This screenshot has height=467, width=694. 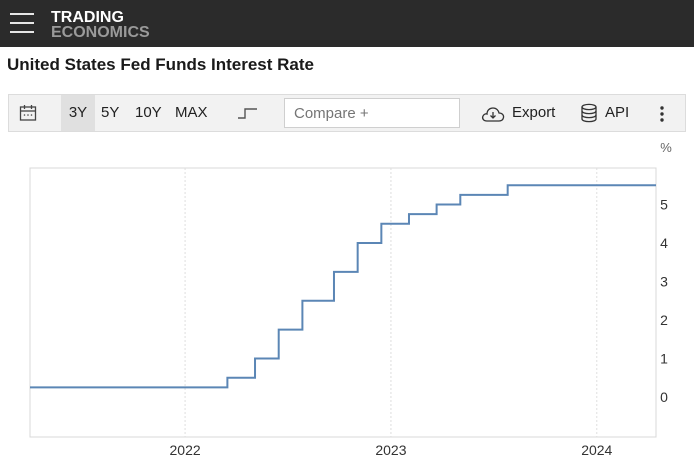 What do you see at coordinates (390, 450) in the screenshot?
I see `x-tick-label: 2023` at bounding box center [390, 450].